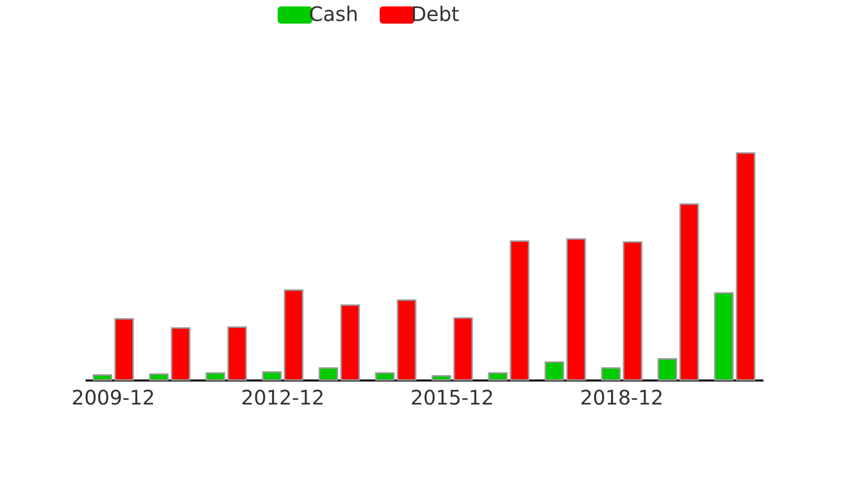 The height and width of the screenshot is (500, 847). Describe the element at coordinates (113, 398) in the screenshot. I see `x-tick-label: 2009-12` at that location.